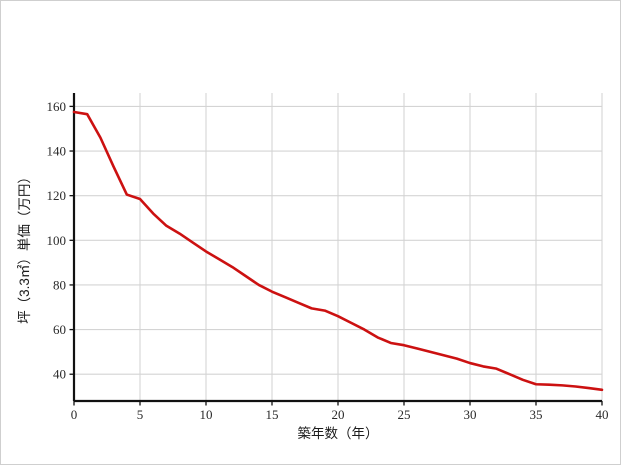 This screenshot has height=465, width=621. What do you see at coordinates (59, 329) in the screenshot?
I see `y-tick-label: 60` at bounding box center [59, 329].